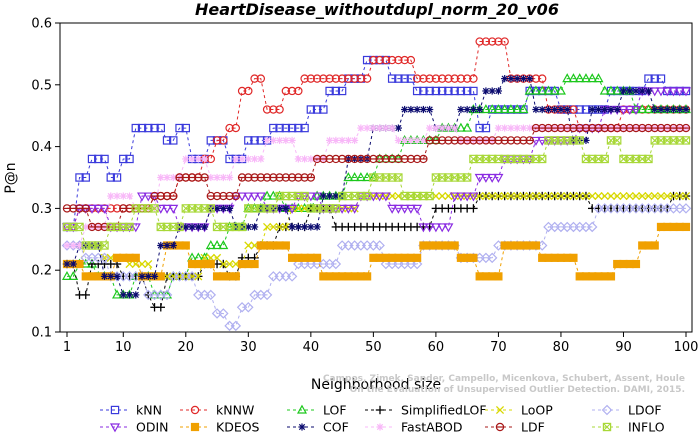 Image resolution: width=699 pixels, height=434 pixels. What do you see at coordinates (41, 85) in the screenshot?
I see `y-tick-label: 0.5` at bounding box center [41, 85].